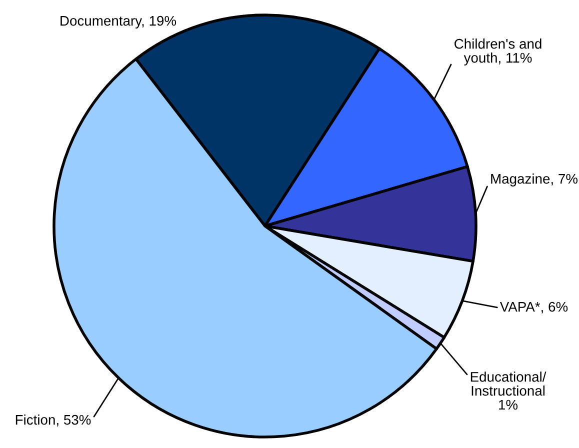 This screenshot has width=579, height=448. I want to click on slice-label: Documentary, 19%, so click(118, 22).